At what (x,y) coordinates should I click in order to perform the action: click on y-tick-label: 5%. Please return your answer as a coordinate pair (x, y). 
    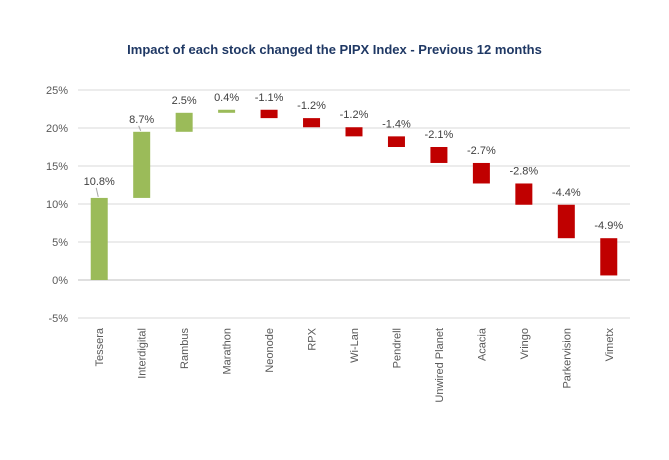
    Looking at the image, I should click on (60, 243).